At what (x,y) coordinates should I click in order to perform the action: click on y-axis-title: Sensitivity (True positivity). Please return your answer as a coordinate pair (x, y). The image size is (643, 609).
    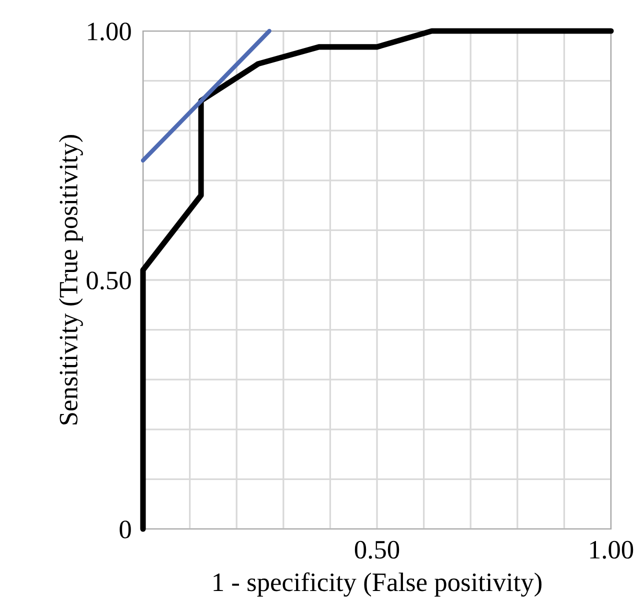
    Looking at the image, I should click on (70, 279).